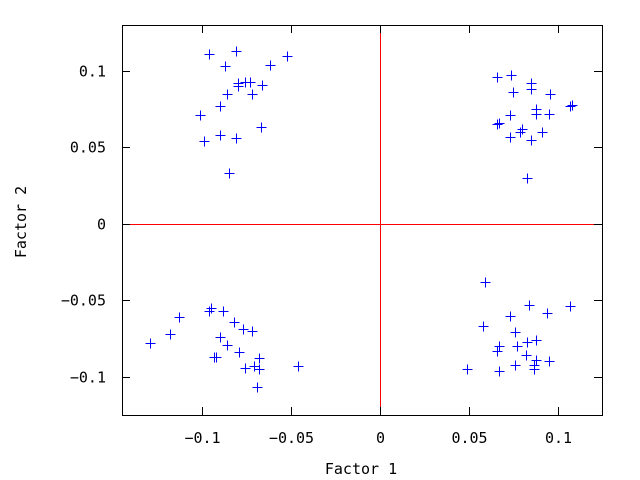 This screenshot has width=640, height=480. What do you see at coordinates (101, 225) in the screenshot?
I see `y-tick-label: 0` at bounding box center [101, 225].